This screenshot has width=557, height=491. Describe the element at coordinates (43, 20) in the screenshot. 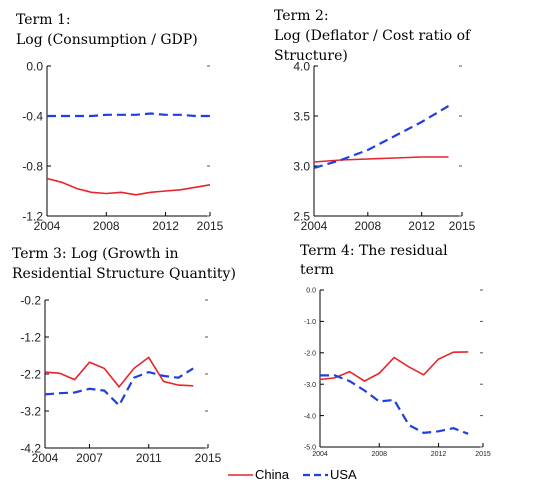

I see `chart-title-line: Term 1:` at that location.